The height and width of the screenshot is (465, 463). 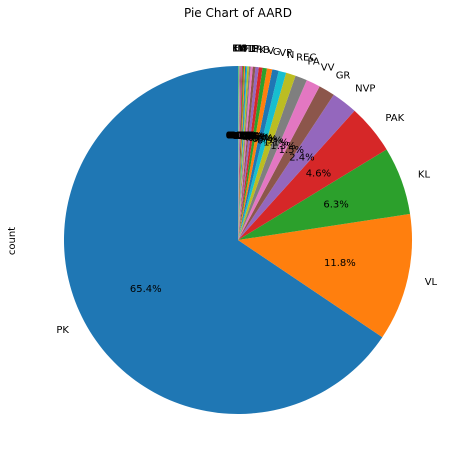 I want to click on pie-slice-v, so click(x=252, y=154).